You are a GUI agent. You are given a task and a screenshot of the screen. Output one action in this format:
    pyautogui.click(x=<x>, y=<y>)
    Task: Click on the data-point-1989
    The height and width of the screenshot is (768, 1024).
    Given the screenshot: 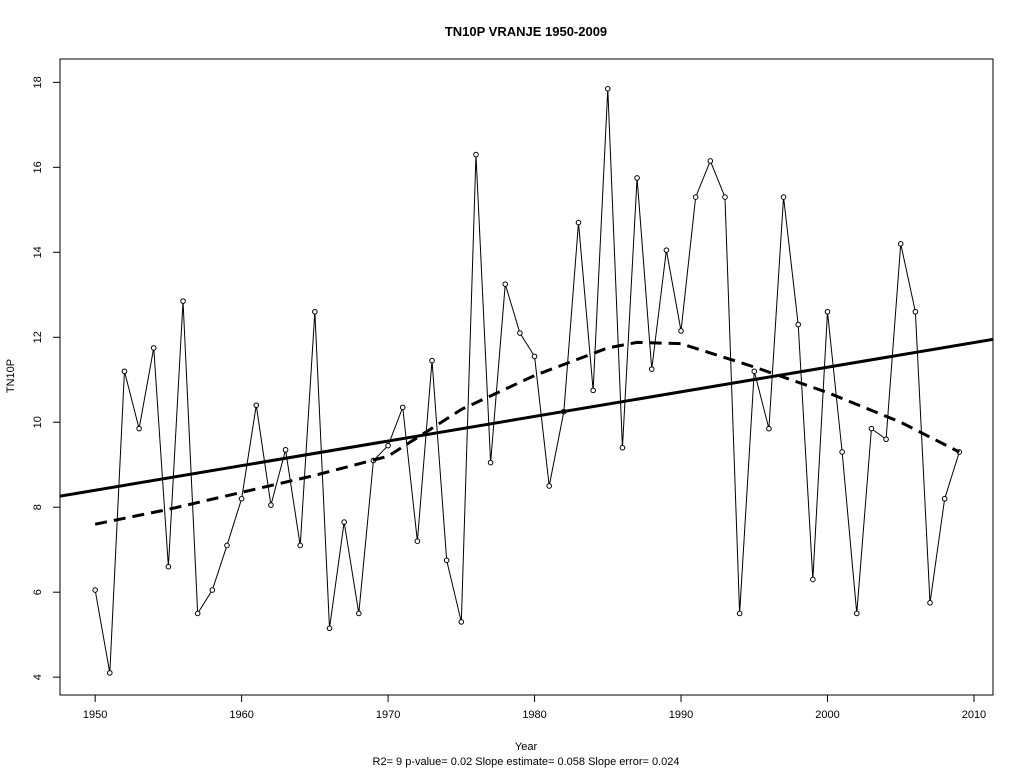 What is the action you would take?
    pyautogui.click(x=666, y=250)
    